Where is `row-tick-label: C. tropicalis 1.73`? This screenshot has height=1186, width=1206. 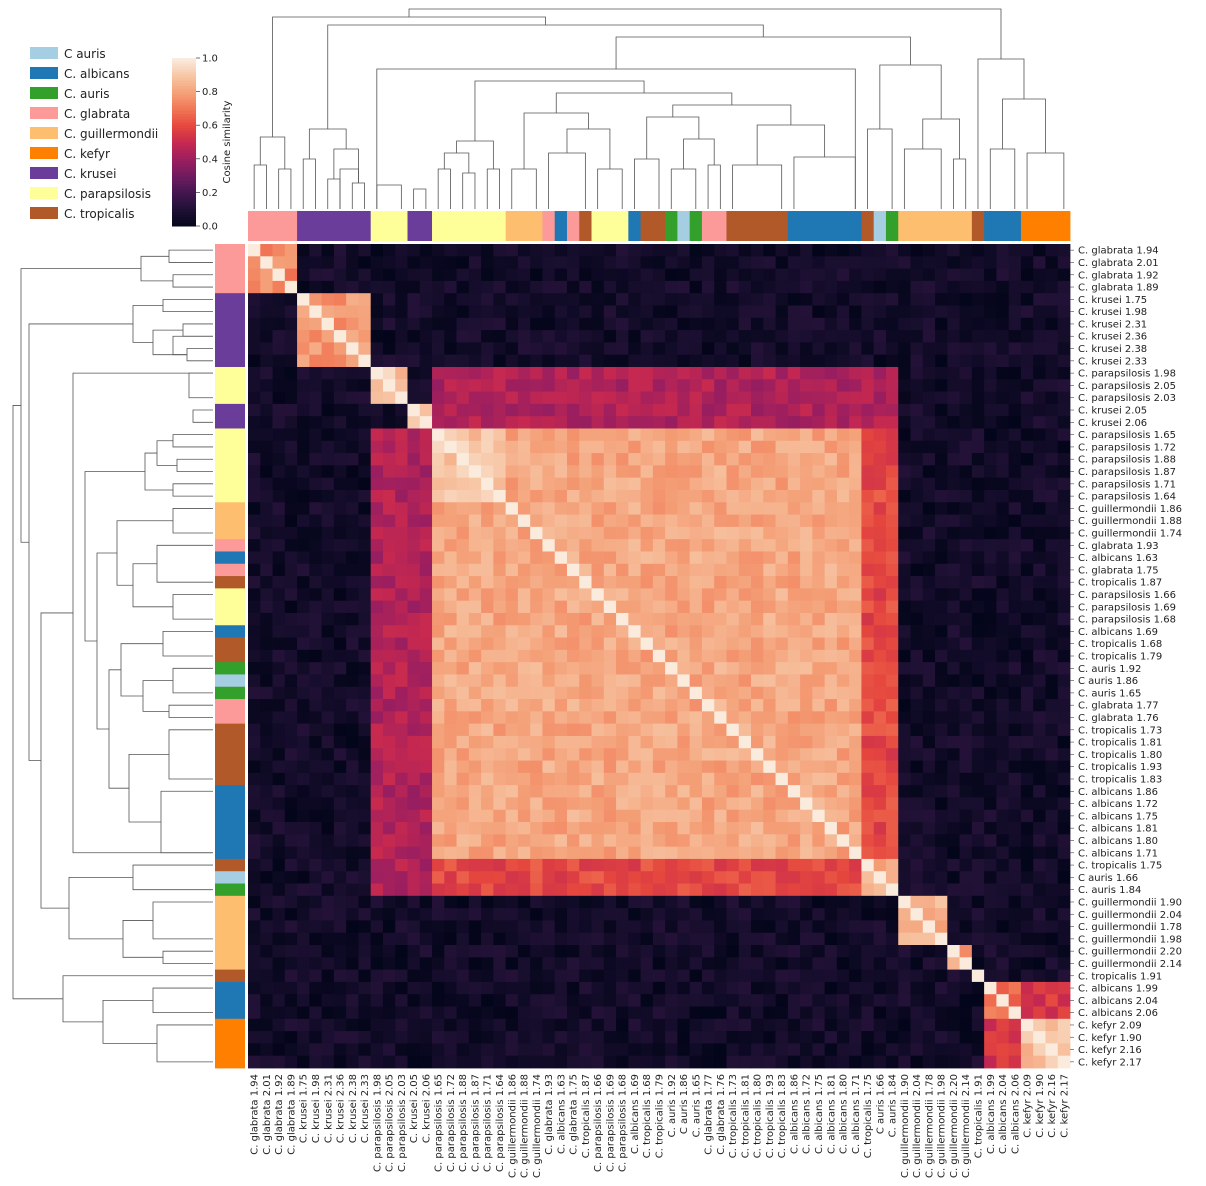 row-tick-label: C. tropicalis 1.73 is located at coordinates (1120, 730).